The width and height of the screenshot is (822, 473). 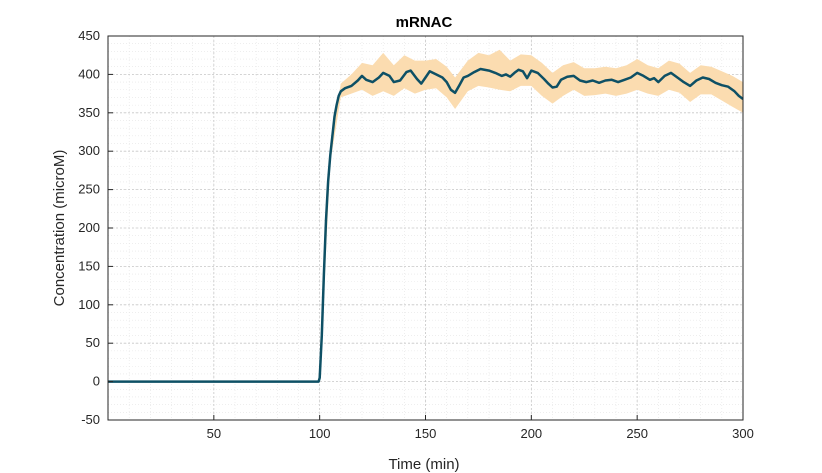 What do you see at coordinates (89, 227) in the screenshot?
I see `y-tick-label: 200` at bounding box center [89, 227].